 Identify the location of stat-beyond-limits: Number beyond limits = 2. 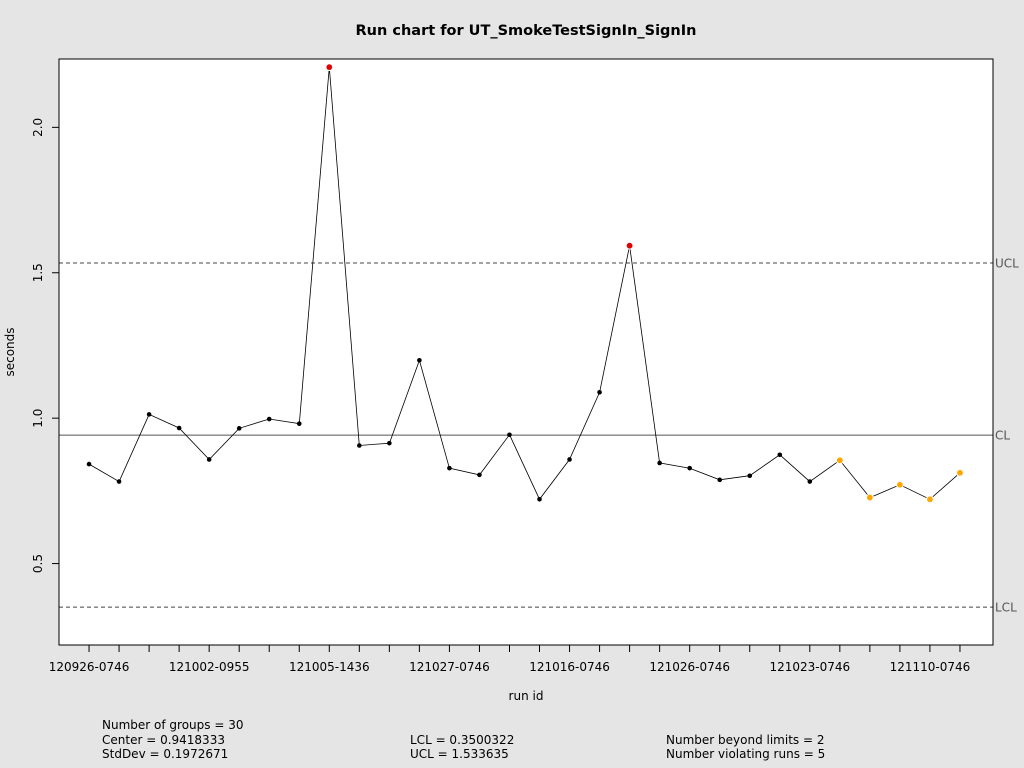
(745, 739).